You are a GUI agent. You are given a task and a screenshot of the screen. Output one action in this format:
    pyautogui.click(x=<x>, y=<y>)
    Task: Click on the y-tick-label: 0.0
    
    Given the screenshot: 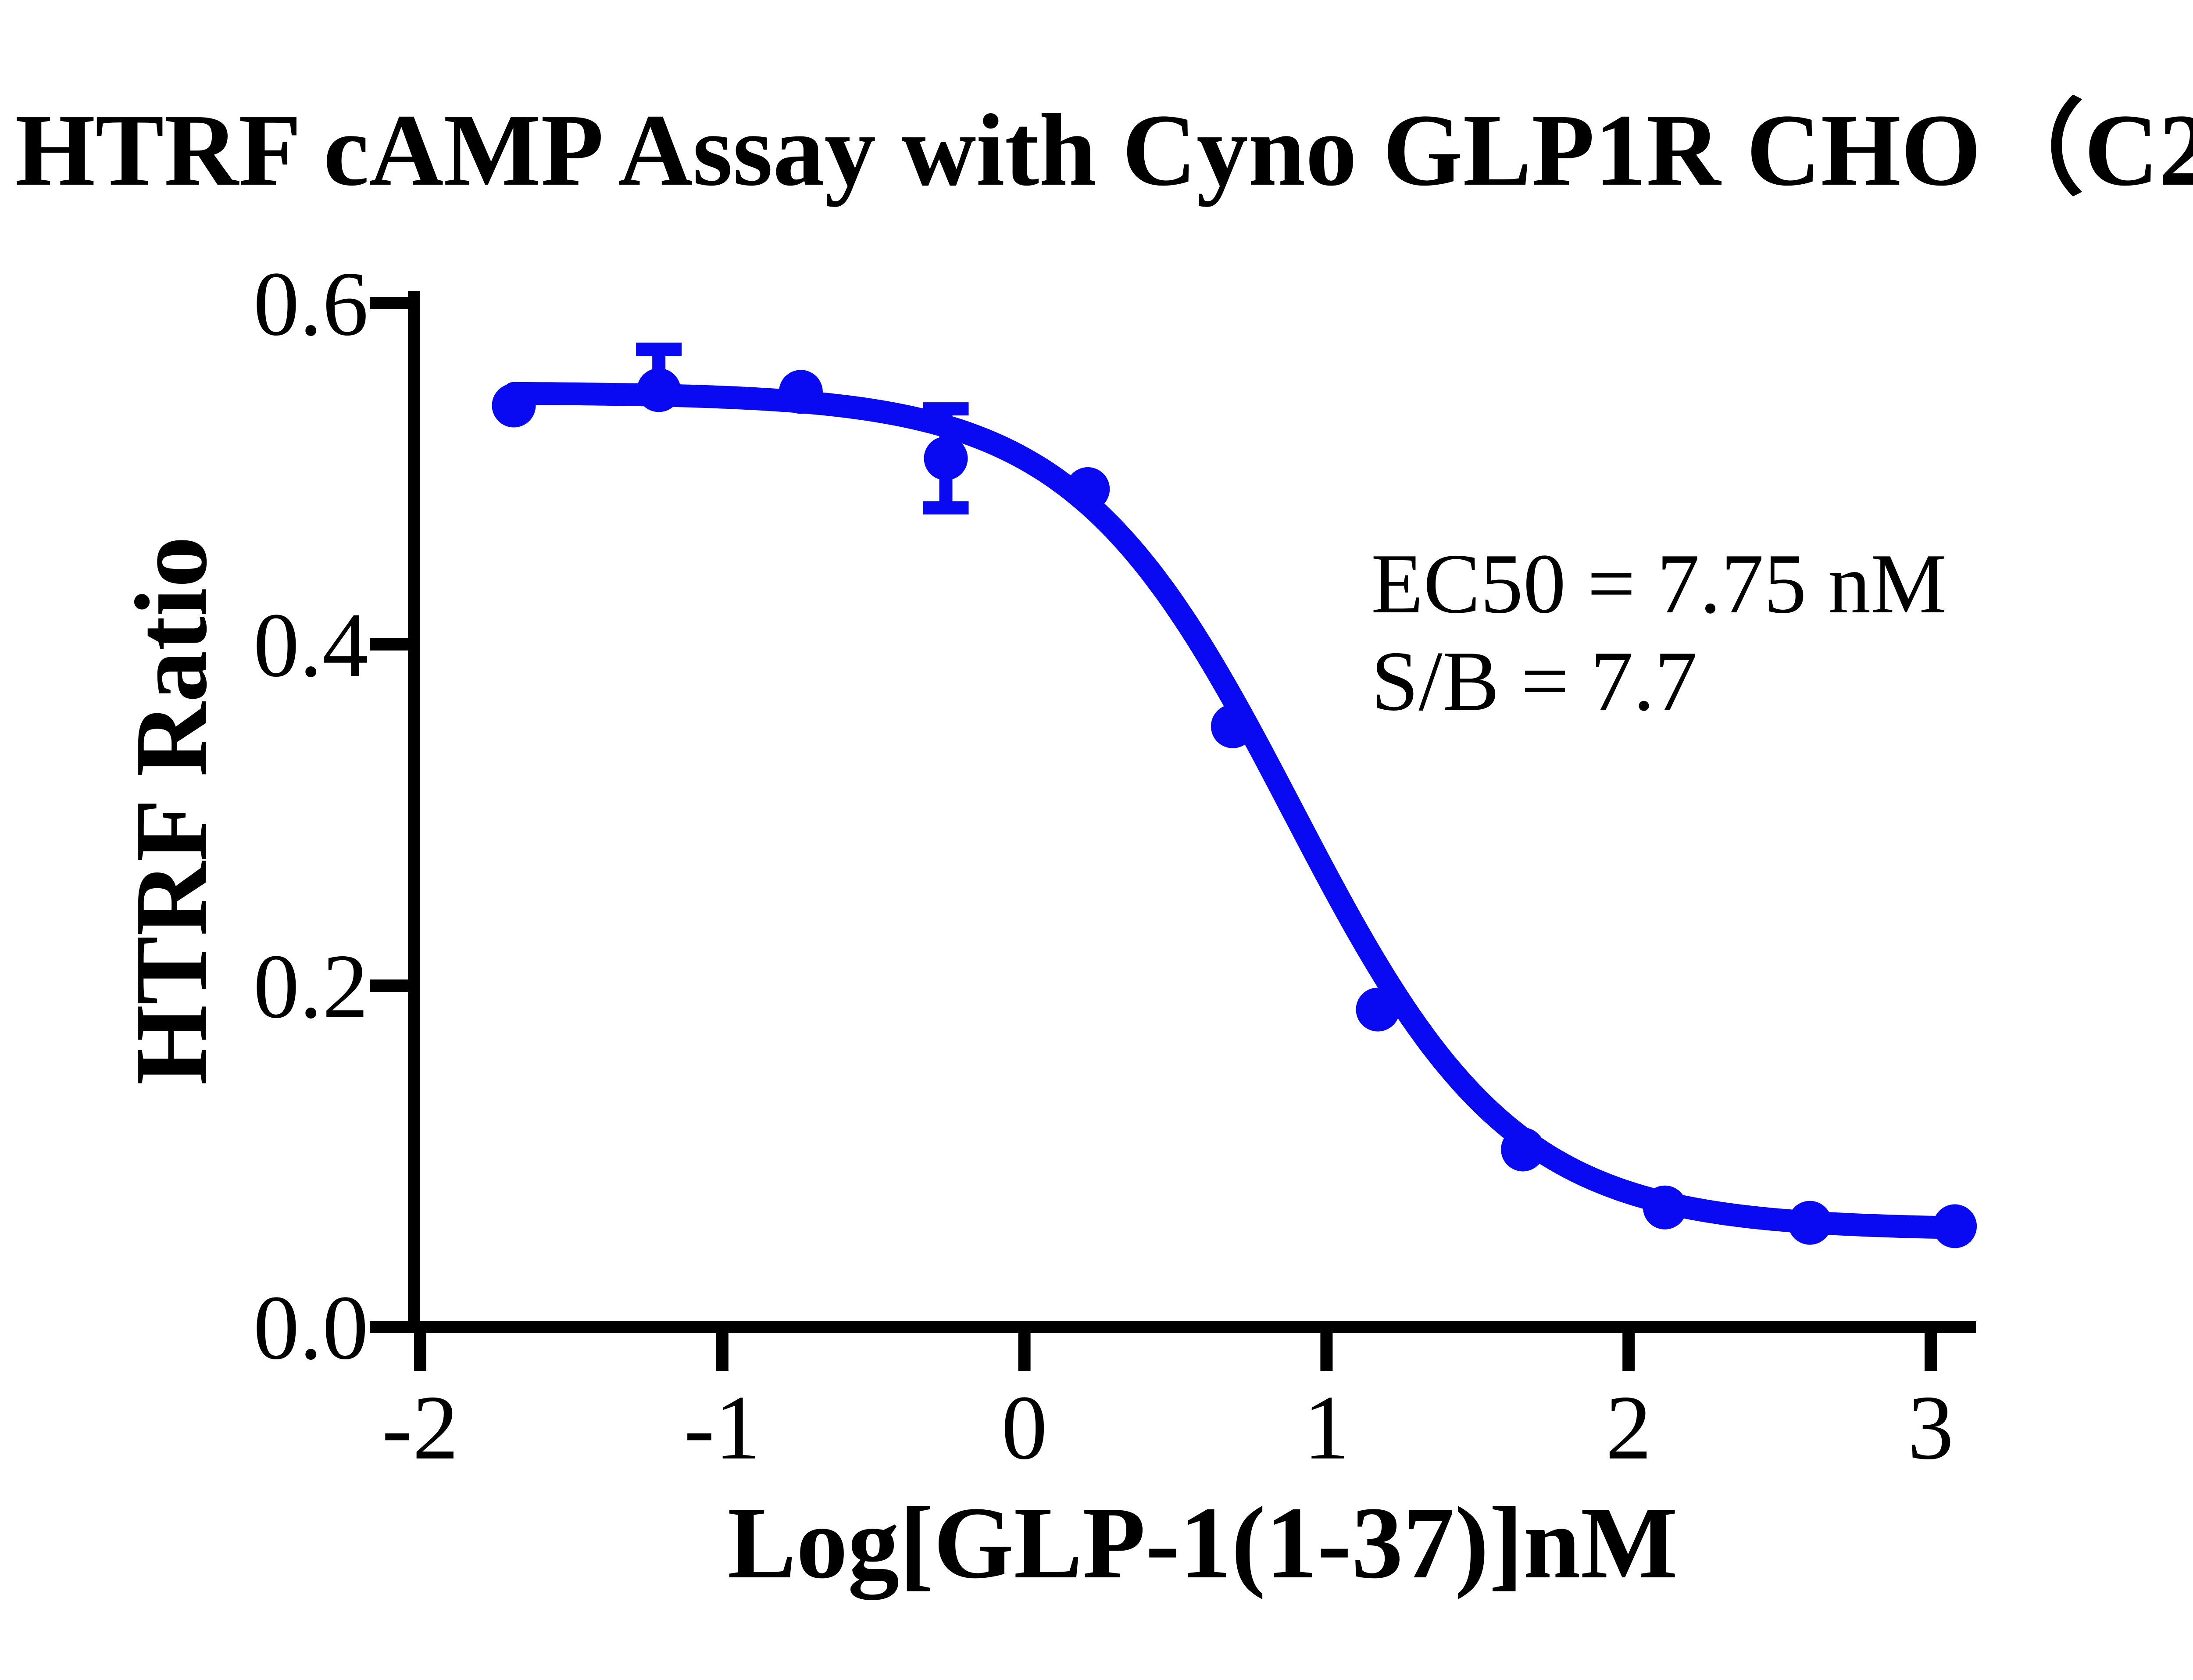 What is the action you would take?
    pyautogui.click(x=311, y=1328)
    